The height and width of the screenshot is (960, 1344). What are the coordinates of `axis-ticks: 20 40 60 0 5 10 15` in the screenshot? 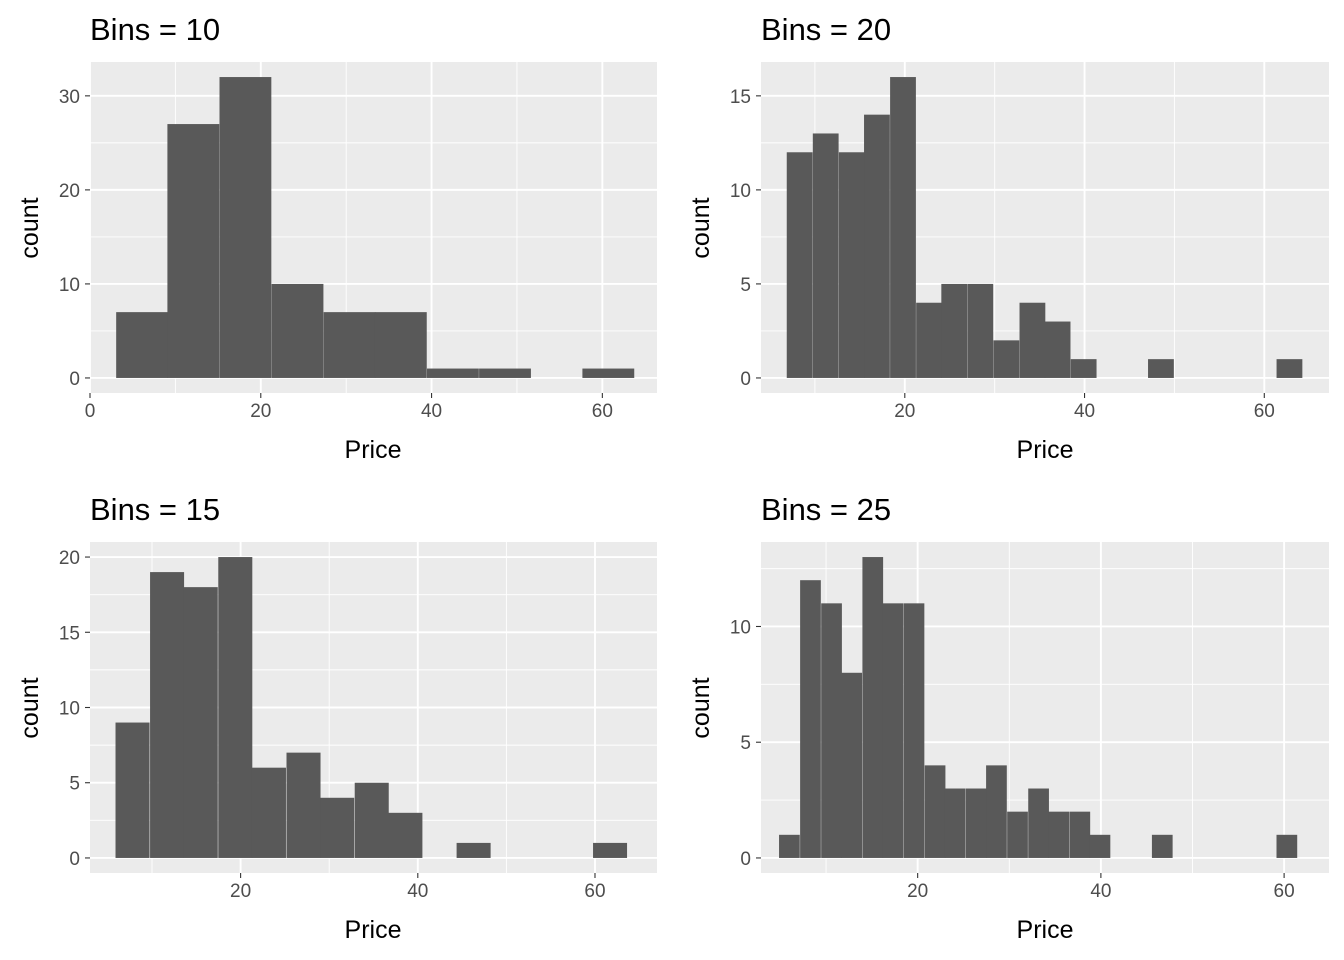 It's located at (1002, 254).